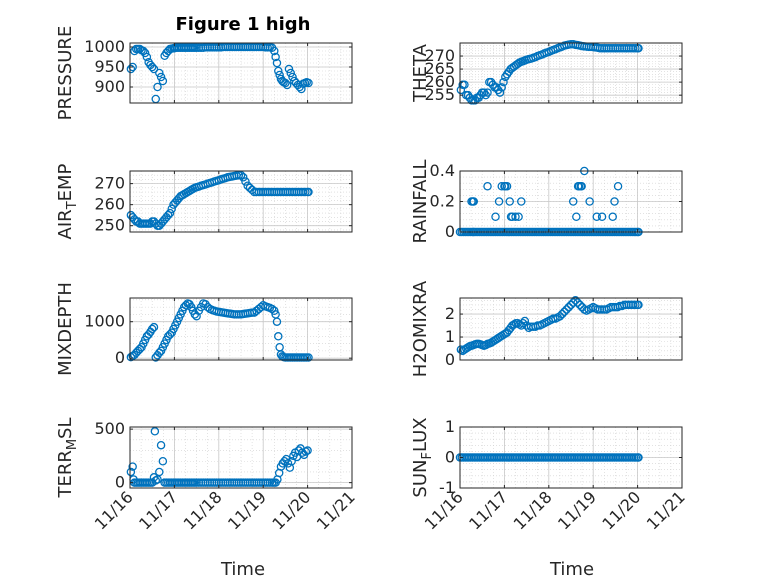  Describe the element at coordinates (420, 73) in the screenshot. I see `y-axis-label: THETA` at that location.